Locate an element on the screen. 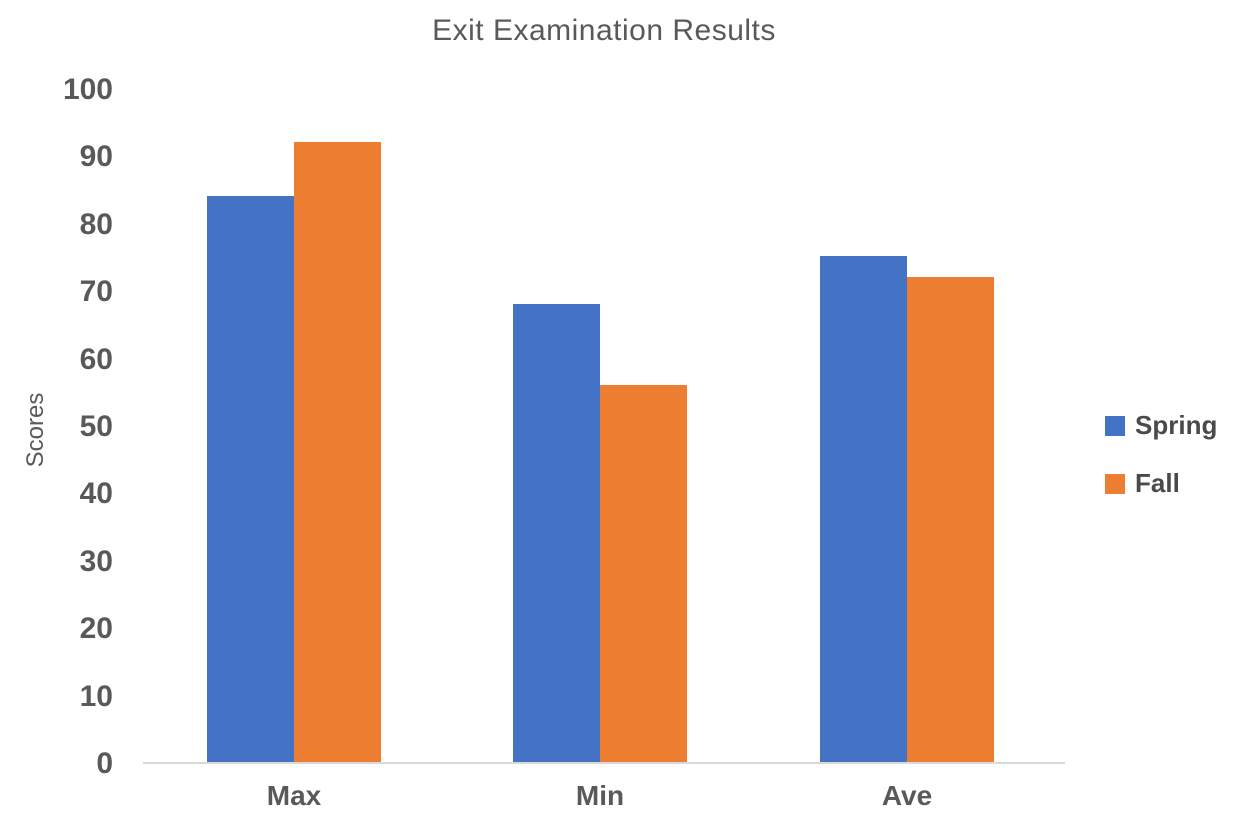  x-axis-labels: Max Min Ave is located at coordinates (604, 800).